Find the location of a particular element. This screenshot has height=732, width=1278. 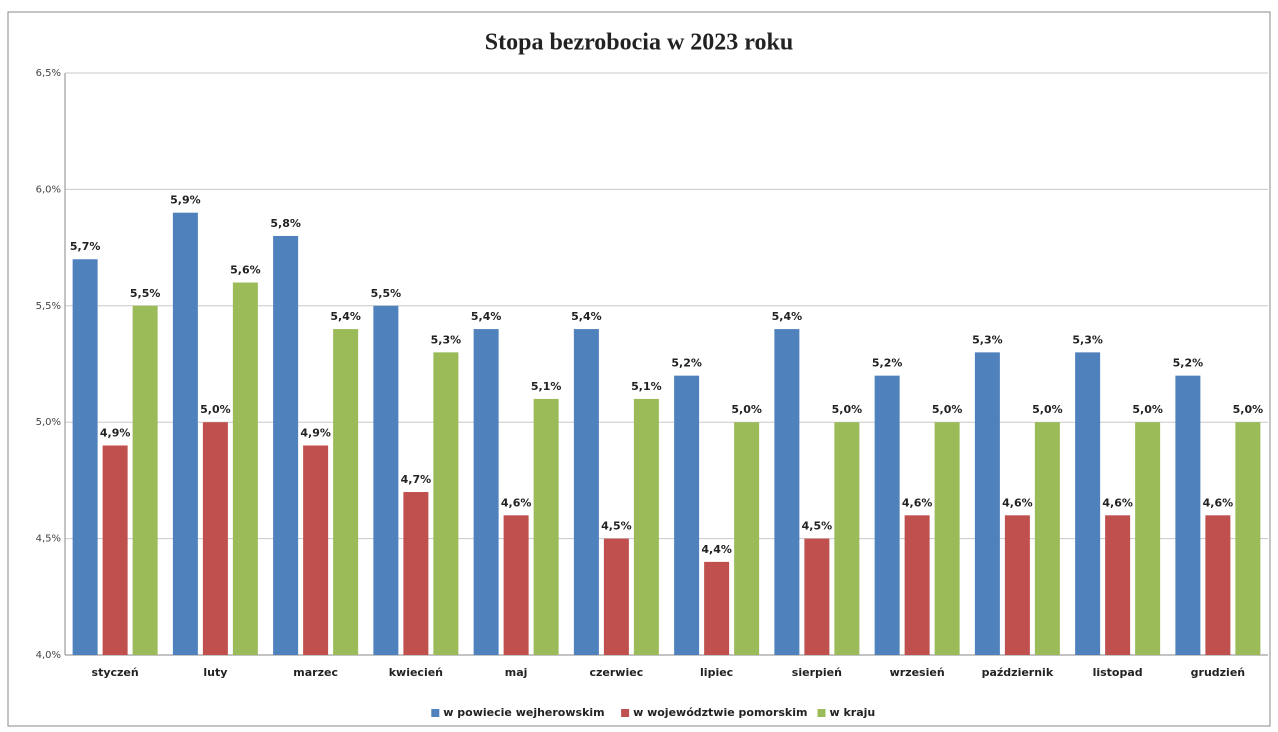

value-label: 5,7% is located at coordinates (85, 246).